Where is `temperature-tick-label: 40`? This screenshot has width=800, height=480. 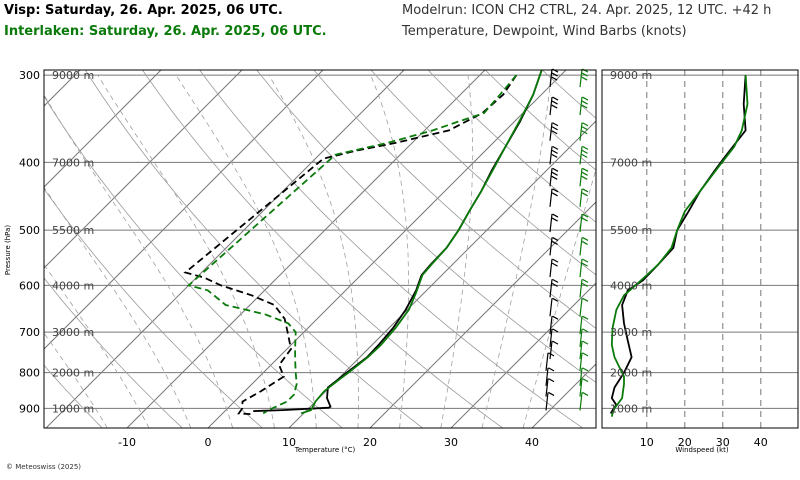
temperature-tick-label: 40 is located at coordinates (532, 442).